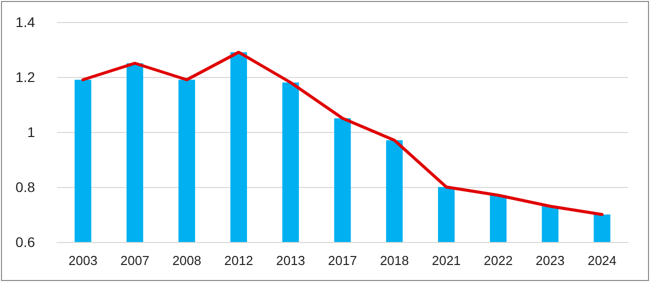 The image size is (650, 282). What do you see at coordinates (342, 260) in the screenshot?
I see `x-tick-label: 2017` at bounding box center [342, 260].